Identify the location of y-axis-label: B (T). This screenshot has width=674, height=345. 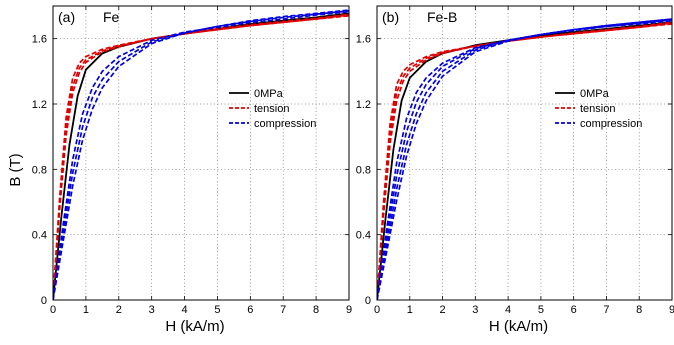
(15, 169).